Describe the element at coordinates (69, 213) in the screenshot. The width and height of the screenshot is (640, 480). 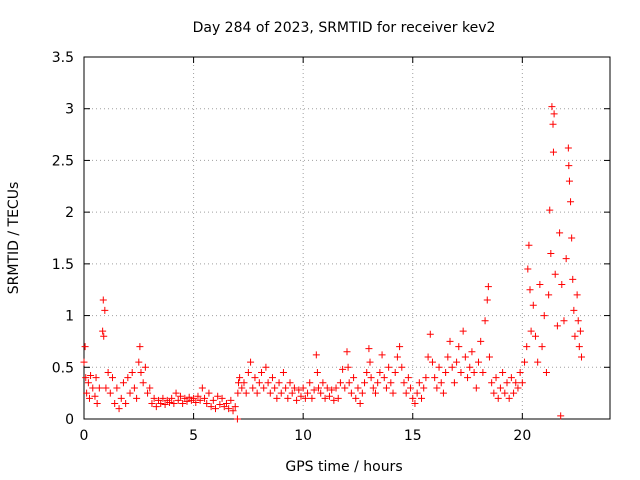
I see `y-tick-label: 2` at that location.